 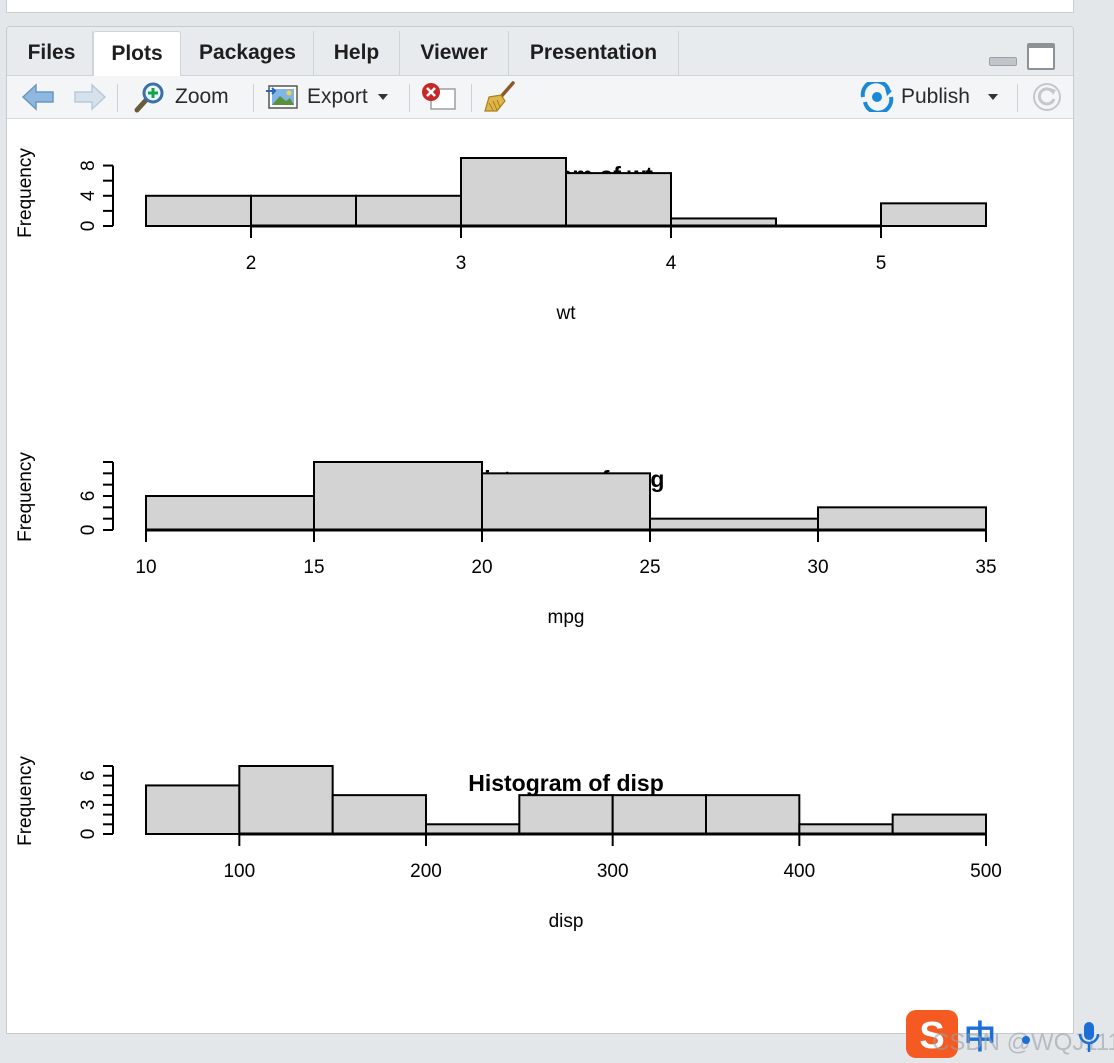 What do you see at coordinates (799, 871) in the screenshot?
I see `x-tick-label: 400` at bounding box center [799, 871].